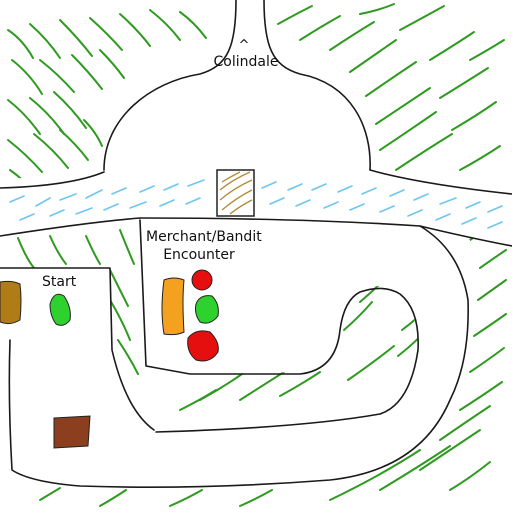  What do you see at coordinates (60, 309) in the screenshot?
I see `player-token` at bounding box center [60, 309].